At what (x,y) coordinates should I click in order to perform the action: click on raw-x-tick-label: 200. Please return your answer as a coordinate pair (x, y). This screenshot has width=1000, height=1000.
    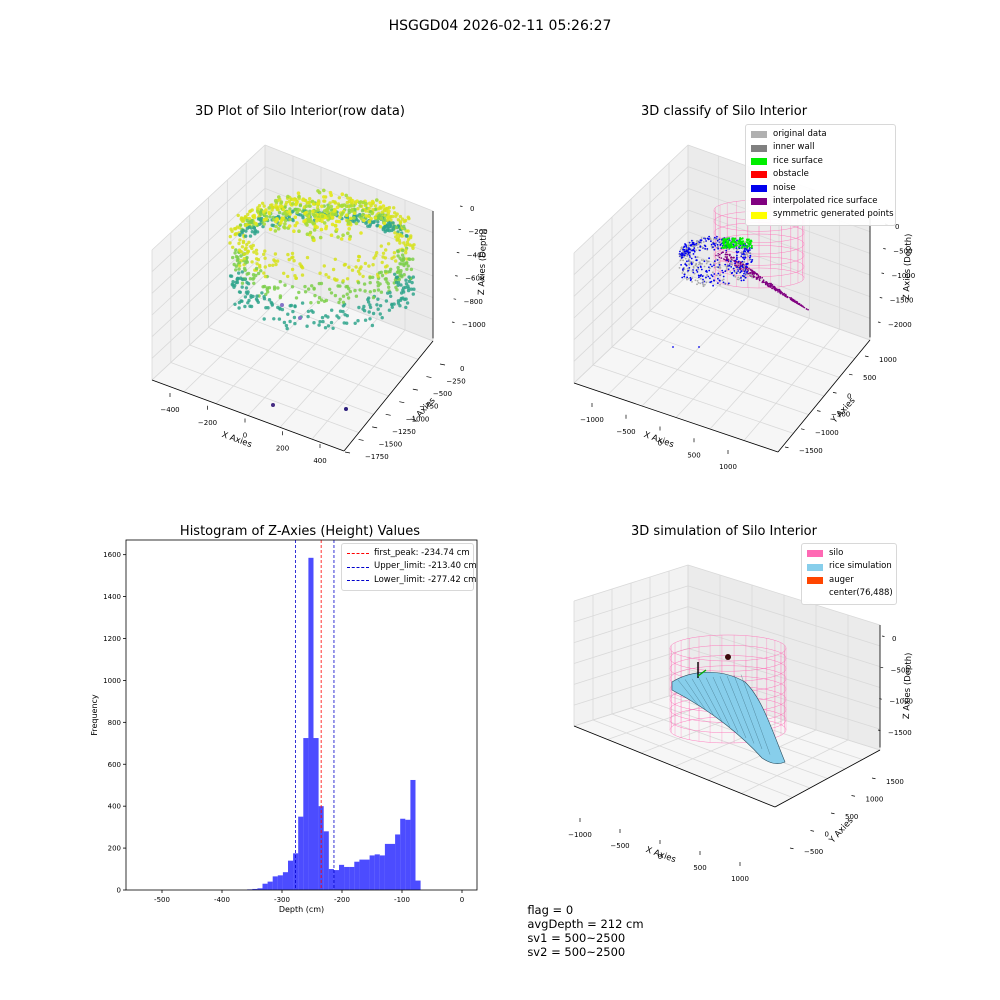
    Looking at the image, I should click on (282, 448).